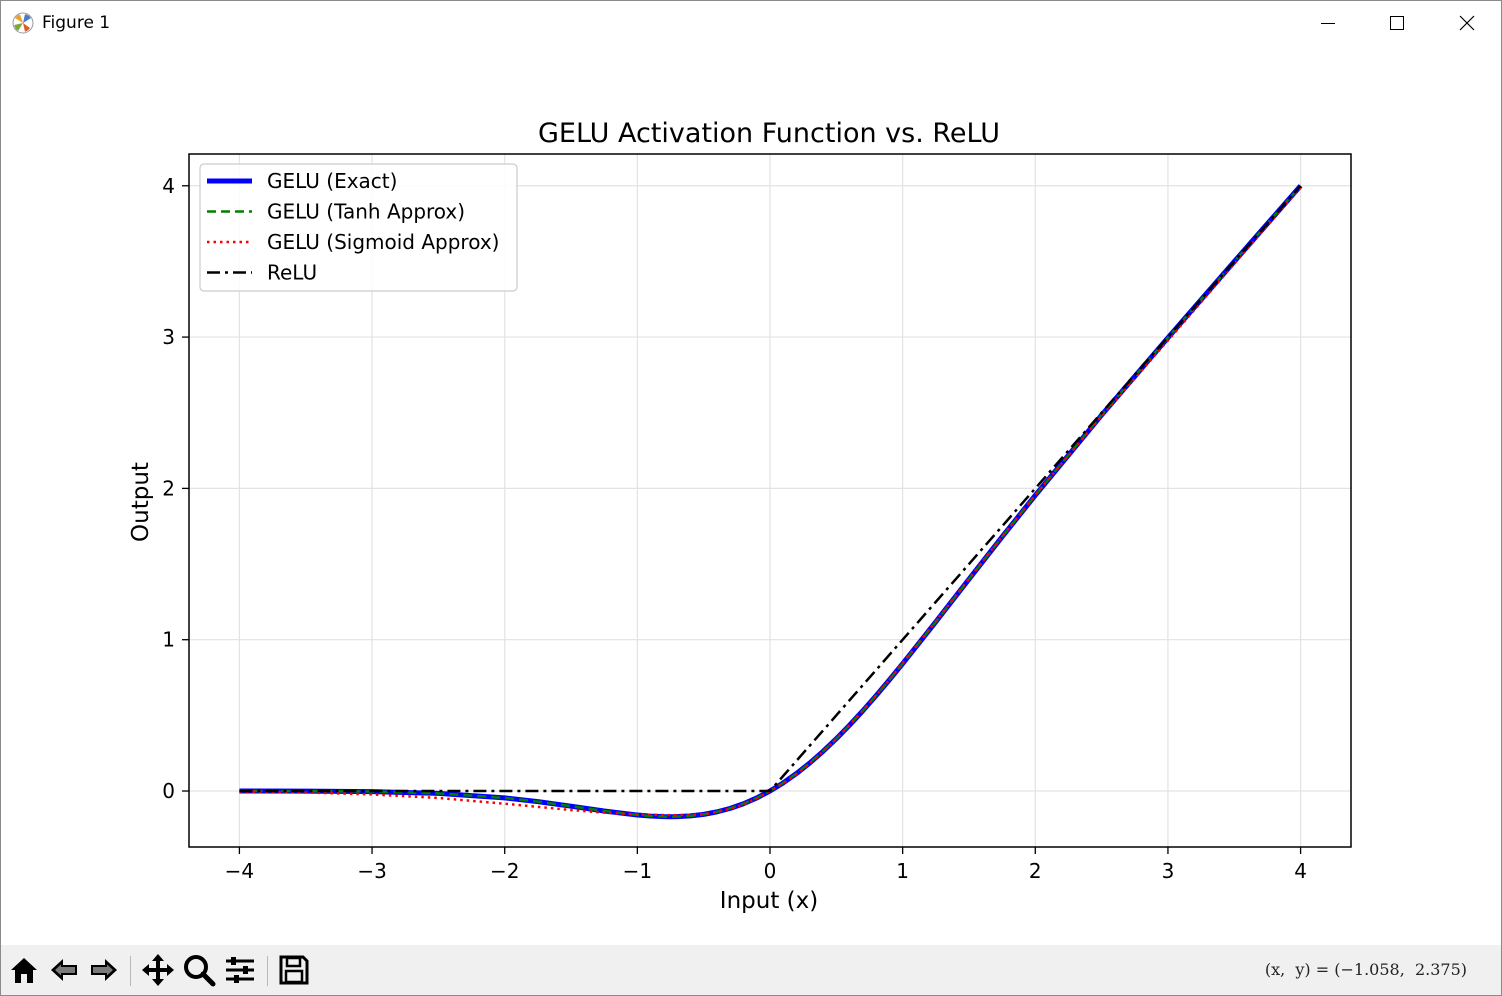 The image size is (1502, 996). I want to click on close-button, so click(1466, 23).